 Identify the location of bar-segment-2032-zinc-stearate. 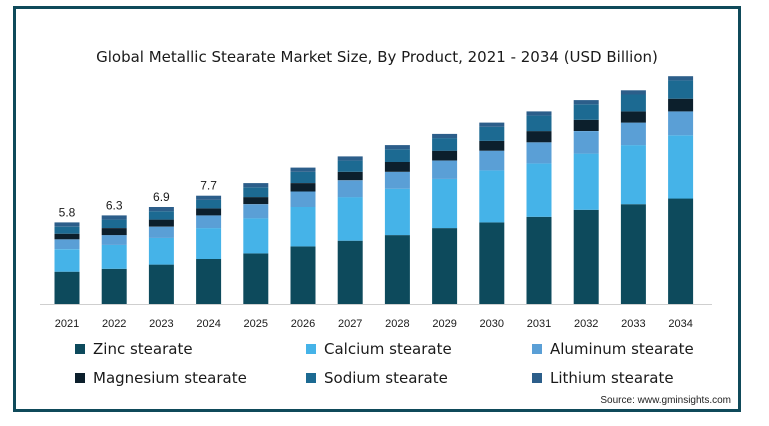
(586, 256).